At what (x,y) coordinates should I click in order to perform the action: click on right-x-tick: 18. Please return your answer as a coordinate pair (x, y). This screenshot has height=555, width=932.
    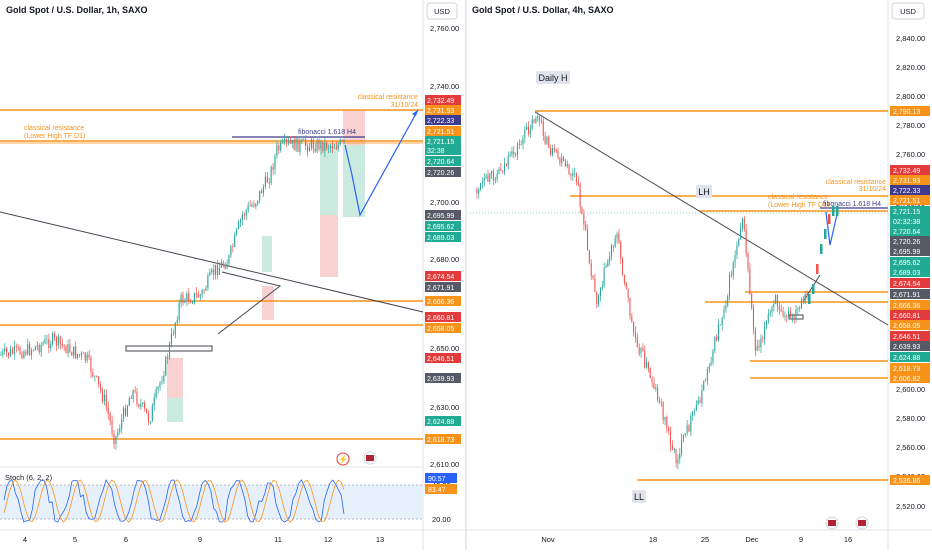
    Looking at the image, I should click on (653, 539).